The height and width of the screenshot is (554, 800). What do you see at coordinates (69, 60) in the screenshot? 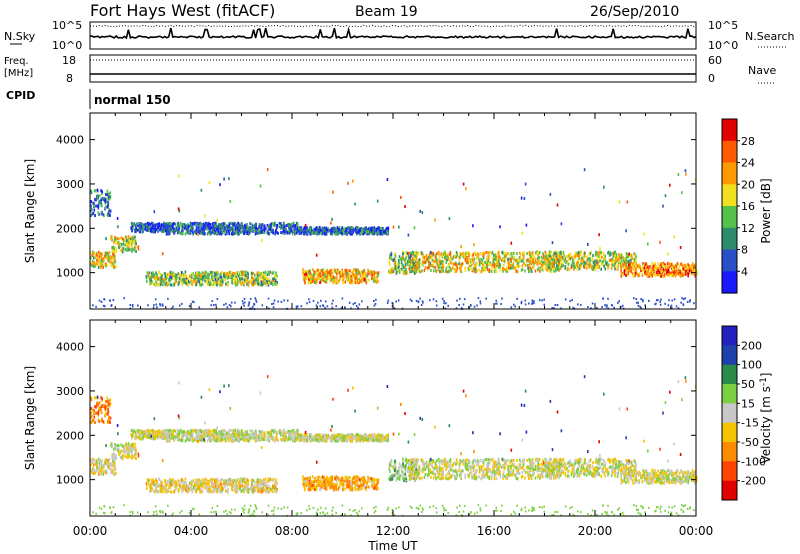
I see `freq-left-top-tick: 18` at bounding box center [69, 60].